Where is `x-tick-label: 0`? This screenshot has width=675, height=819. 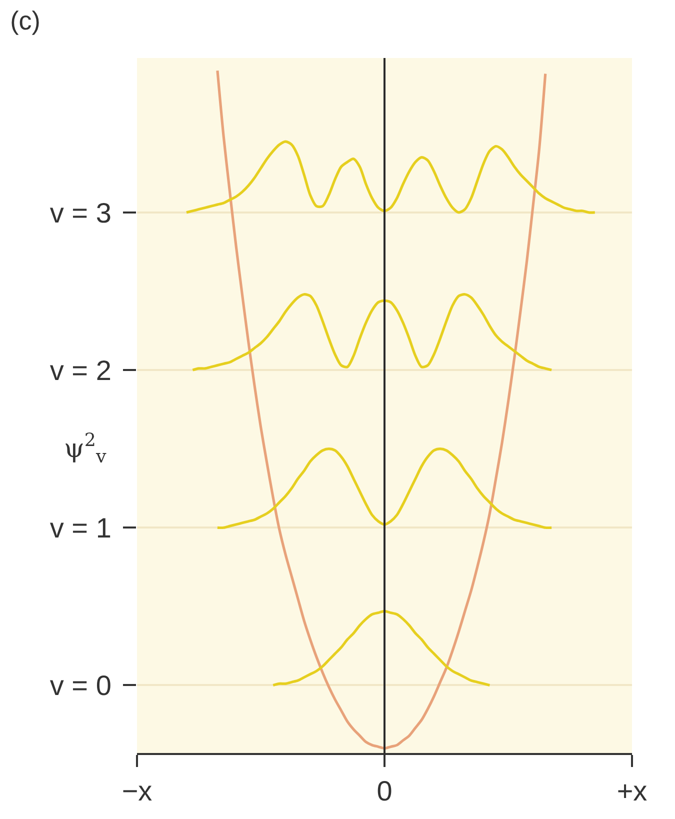
x-tick-label: 0 is located at coordinates (384, 791).